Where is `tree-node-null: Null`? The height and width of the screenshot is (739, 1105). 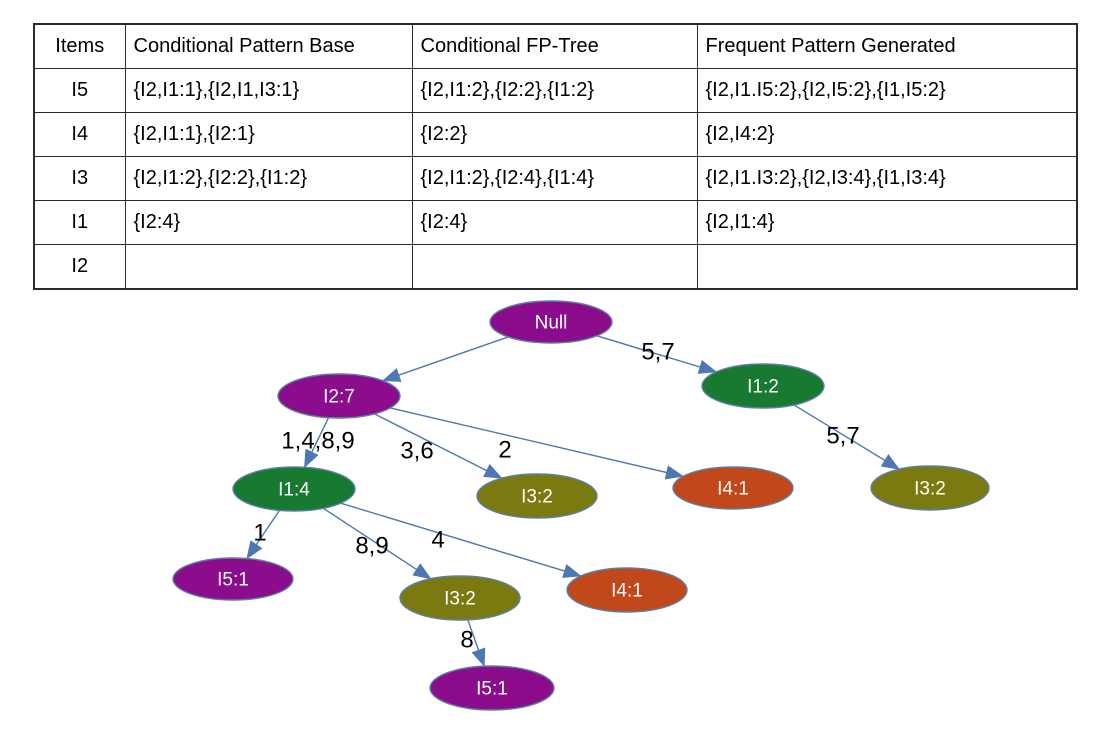 tree-node-null: Null is located at coordinates (551, 322).